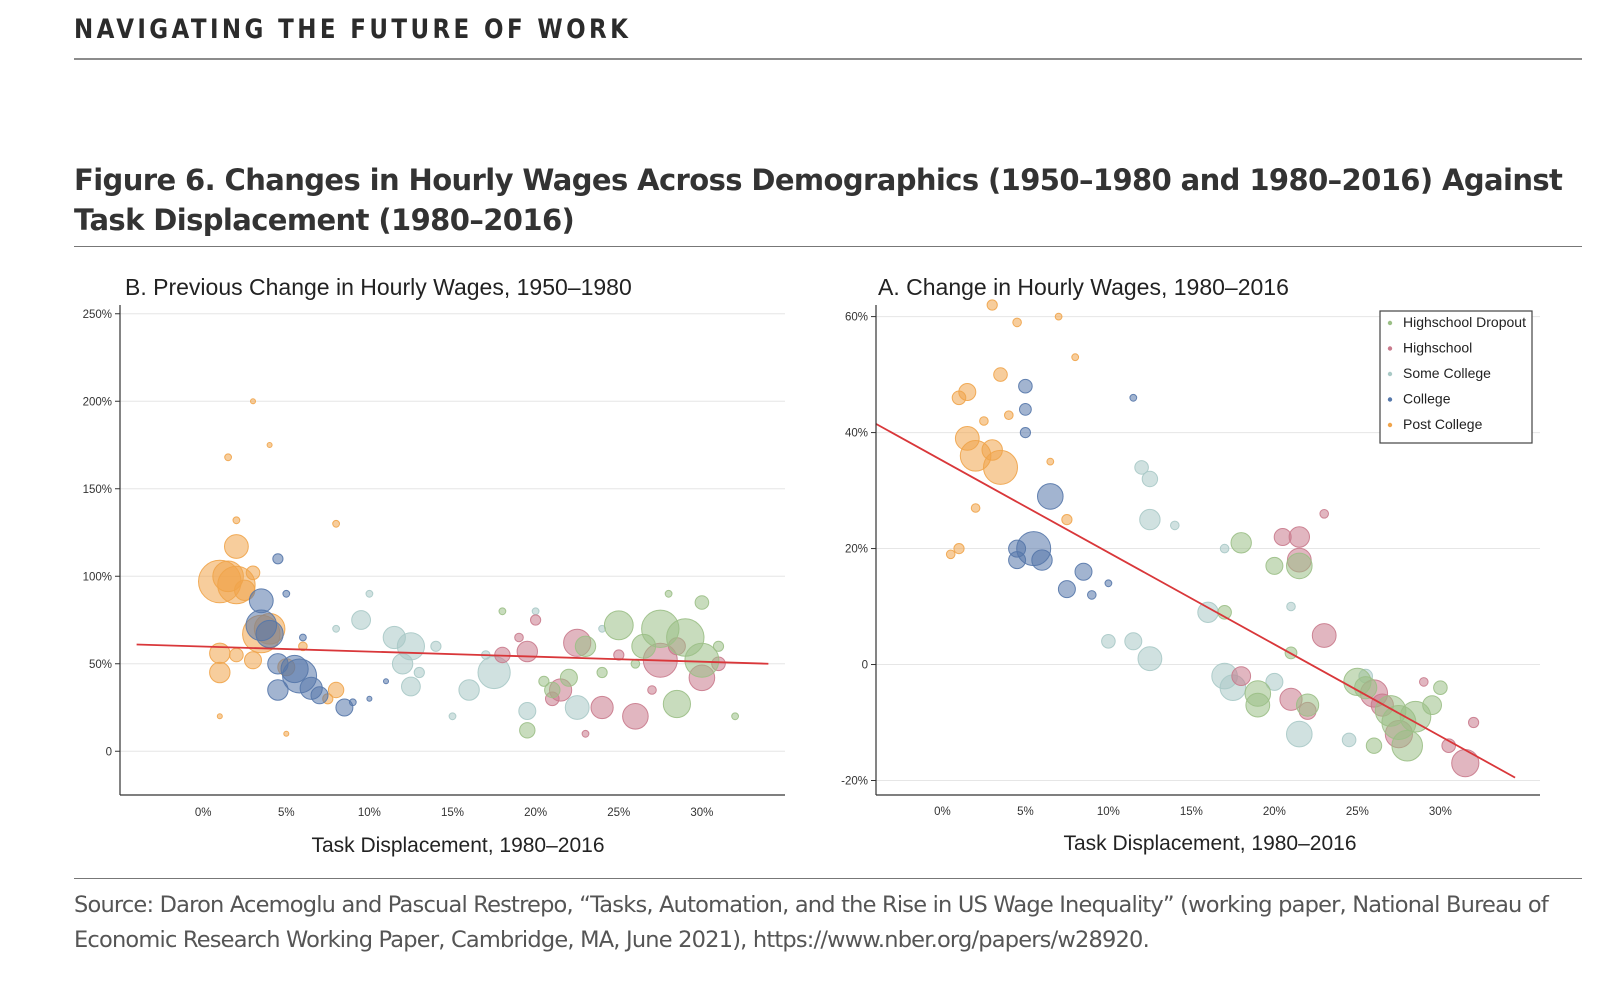 The image size is (1600, 988). Describe the element at coordinates (1443, 424) in the screenshot. I see `legend-label: Post College` at that location.